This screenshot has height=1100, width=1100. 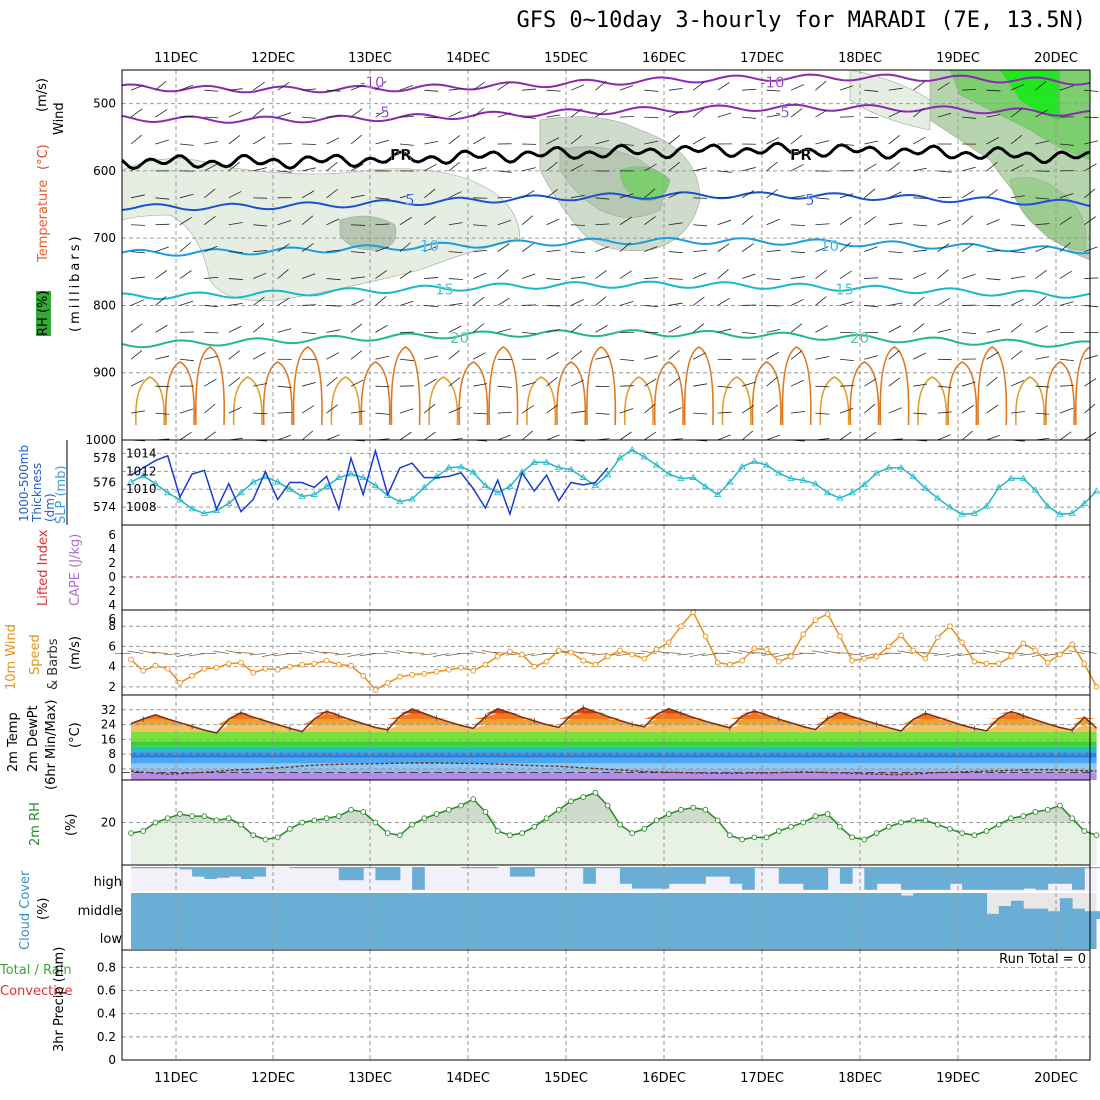 What do you see at coordinates (112, 591) in the screenshot?
I see `y-tick-label: 2` at bounding box center [112, 591].